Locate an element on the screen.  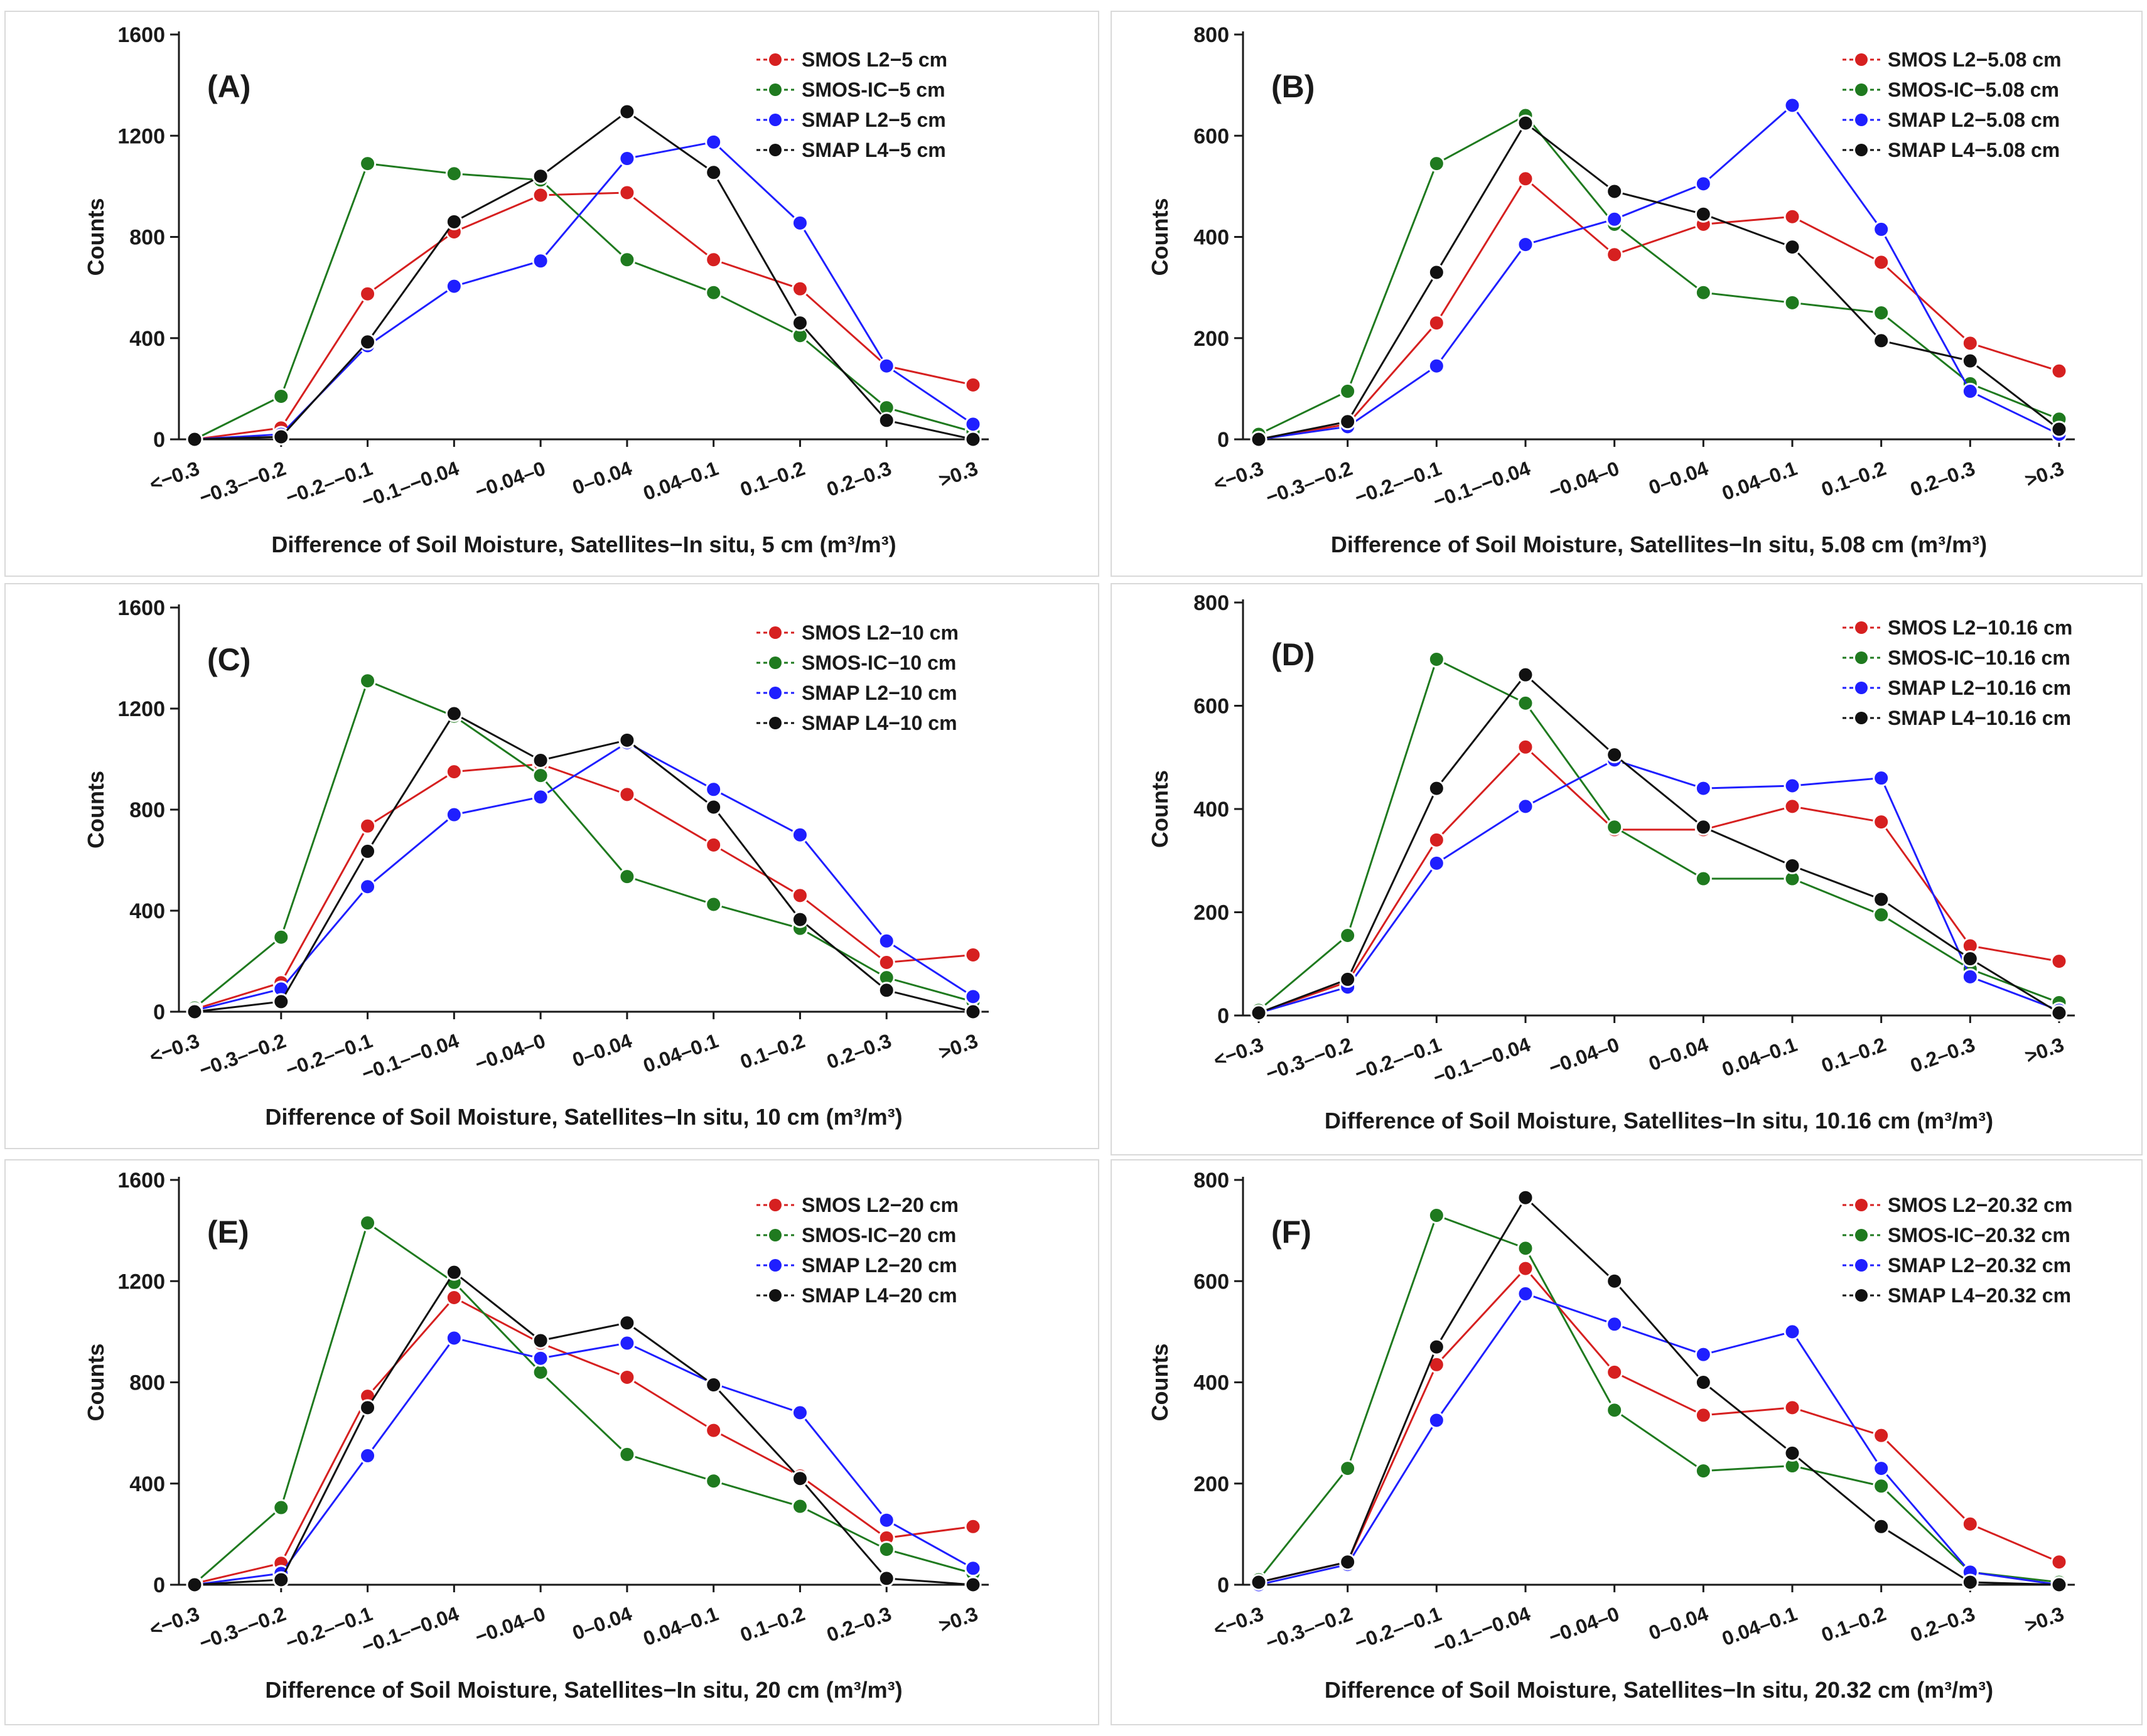
y-tick-label: 400 is located at coordinates (147, 911).